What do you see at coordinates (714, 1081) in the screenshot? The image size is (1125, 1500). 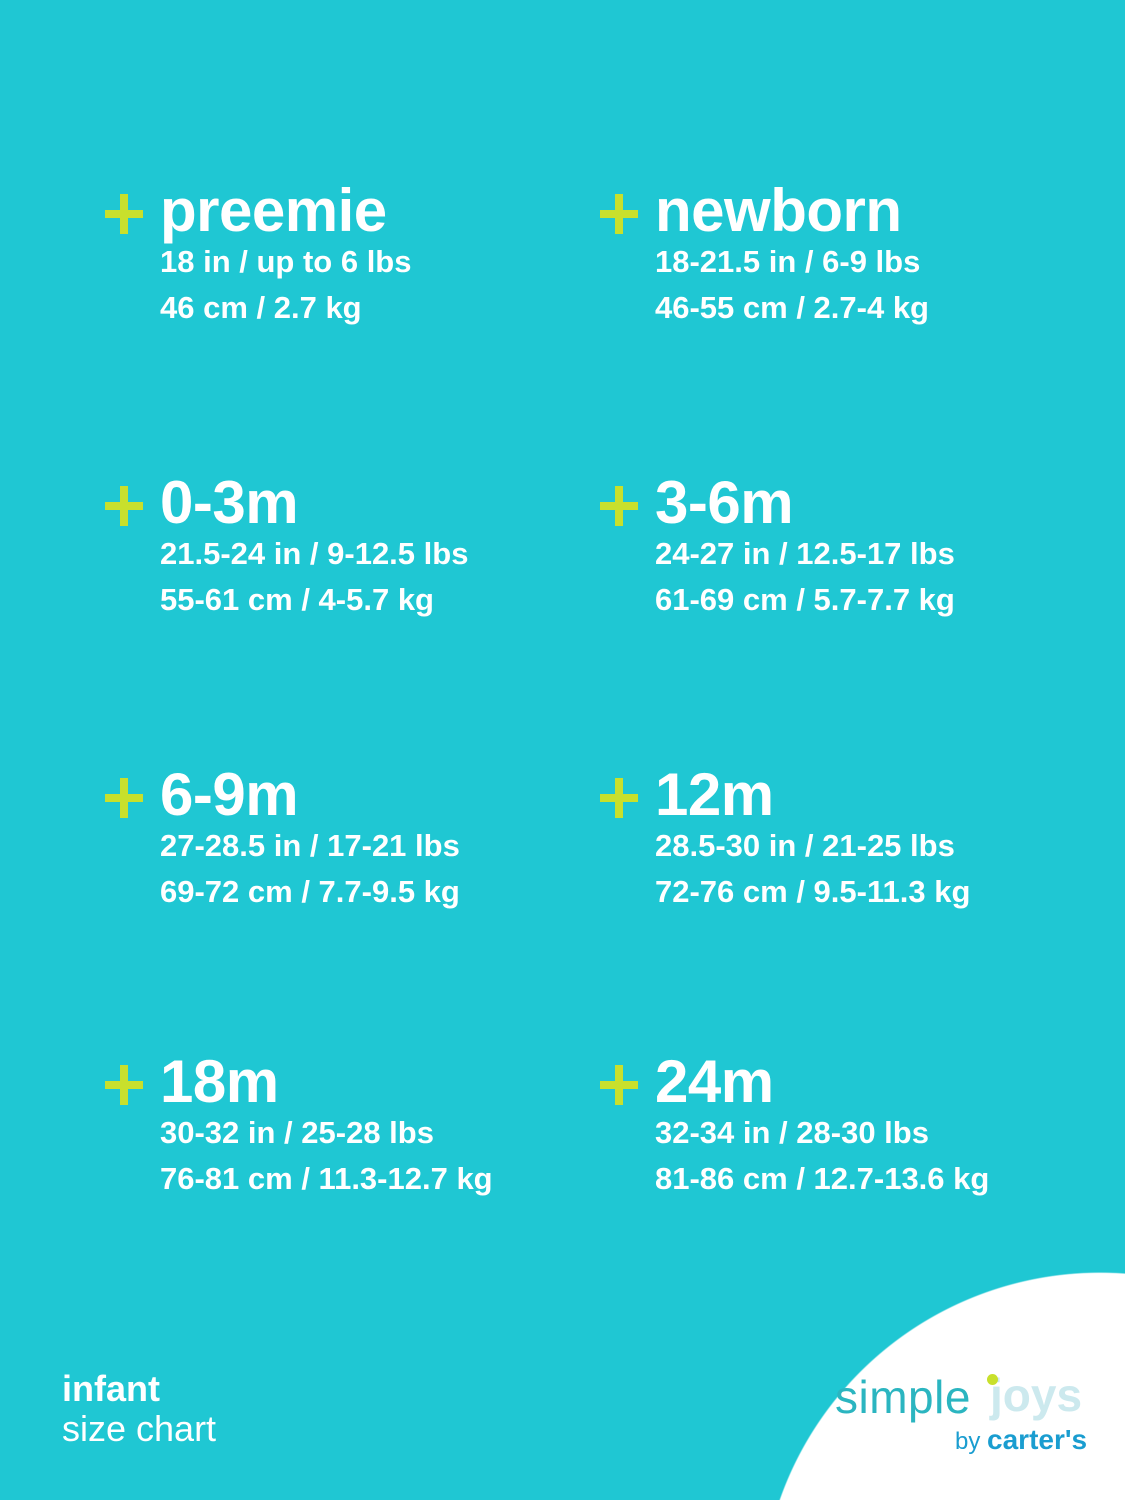 I see `size-title: 24m` at bounding box center [714, 1081].